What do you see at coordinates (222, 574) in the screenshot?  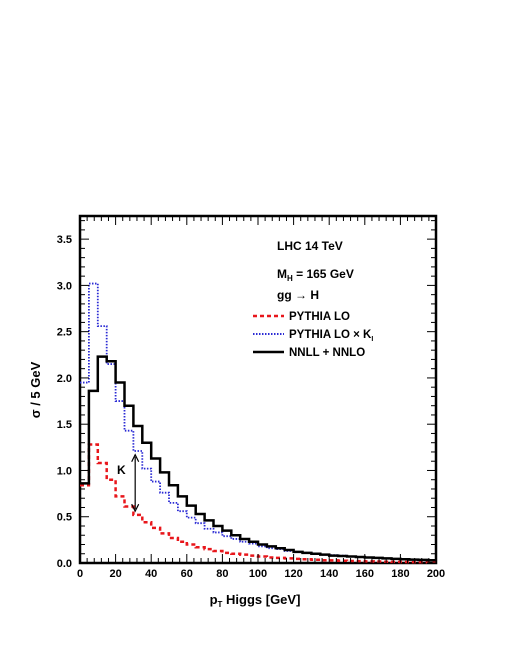 I see `x-tick-label: 80` at bounding box center [222, 574].